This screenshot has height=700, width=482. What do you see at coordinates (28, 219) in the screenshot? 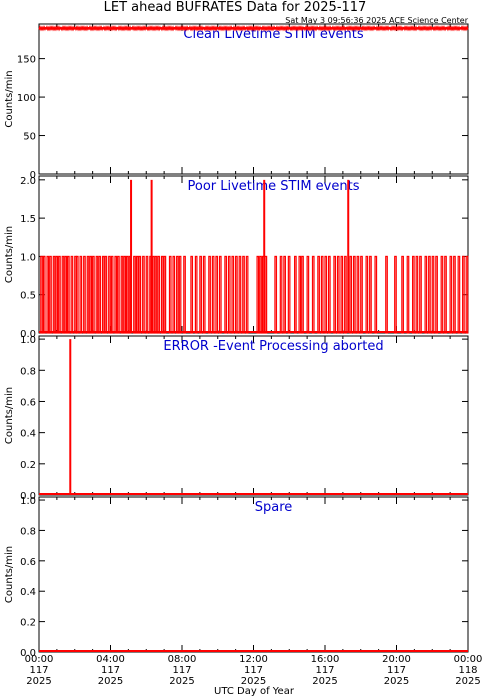
I see `y-tick-label: 1.5` at bounding box center [28, 219].